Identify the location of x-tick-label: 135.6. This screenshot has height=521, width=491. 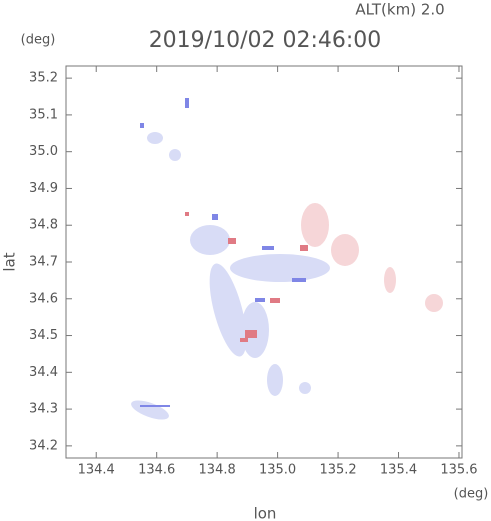
(458, 470).